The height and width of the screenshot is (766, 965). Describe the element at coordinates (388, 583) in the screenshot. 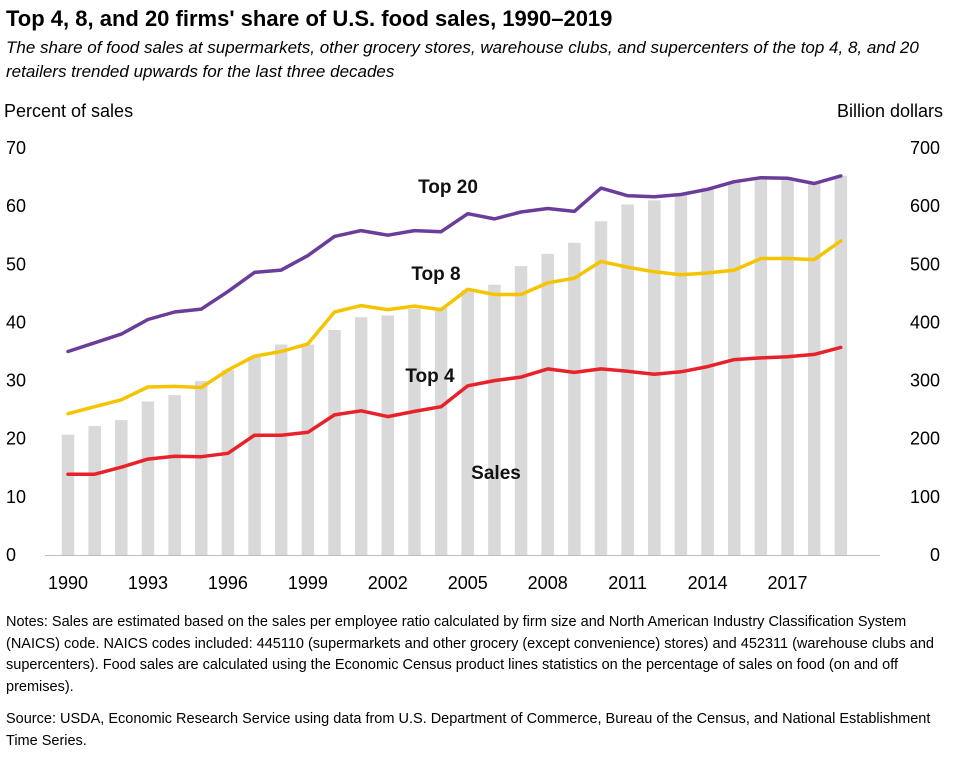

I see `x-tick-label: 2002` at that location.